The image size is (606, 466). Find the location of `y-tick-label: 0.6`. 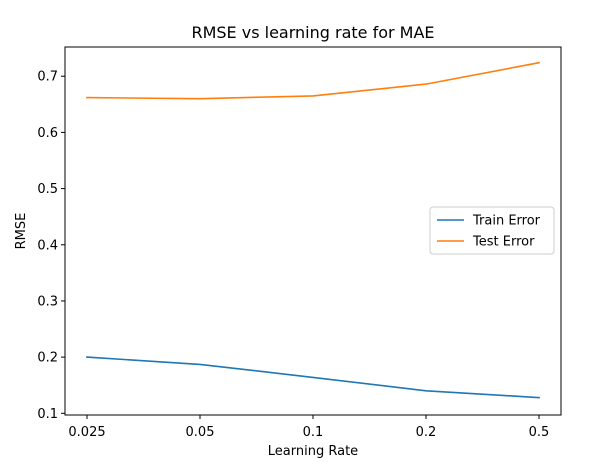

y-tick-label: 0.6 is located at coordinates (47, 133).